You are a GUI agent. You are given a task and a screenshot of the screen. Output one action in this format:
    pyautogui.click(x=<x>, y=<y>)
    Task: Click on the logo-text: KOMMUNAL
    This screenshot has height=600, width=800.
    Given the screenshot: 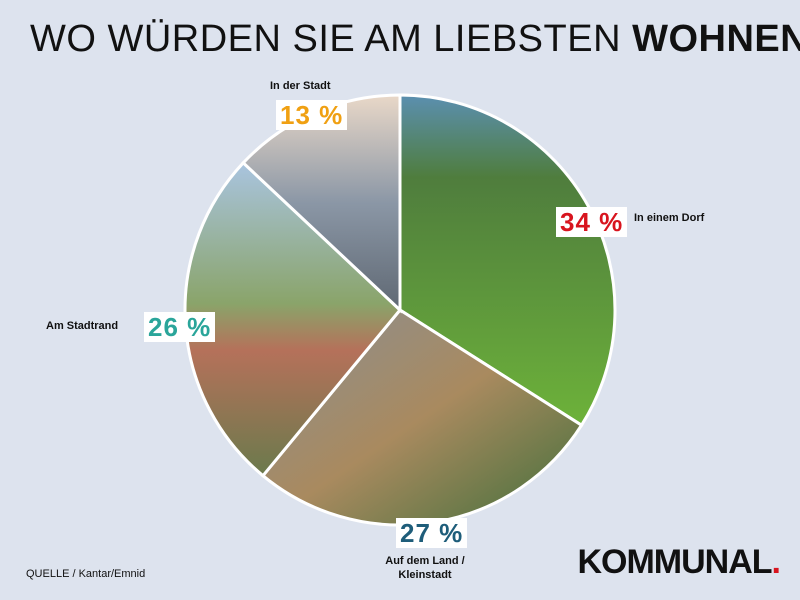 What is the action you would take?
    pyautogui.click(x=674, y=562)
    